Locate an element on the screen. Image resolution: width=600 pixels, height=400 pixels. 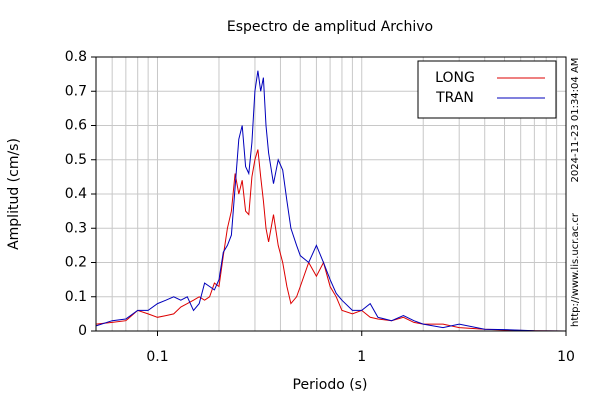
source-url: http://www.lis.ucr.ac.cr is located at coordinates (575, 269).